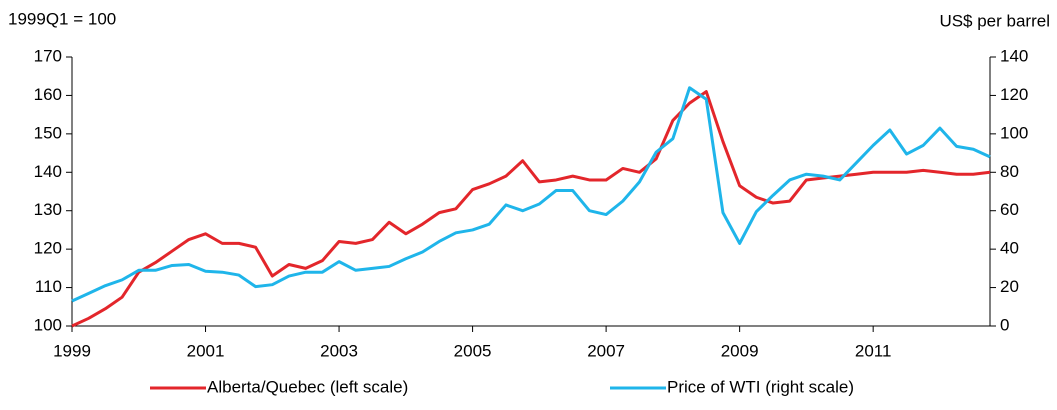 This screenshot has height=410, width=1057. Describe the element at coordinates (339, 350) in the screenshot. I see `x-tick-label: 2003` at that location.